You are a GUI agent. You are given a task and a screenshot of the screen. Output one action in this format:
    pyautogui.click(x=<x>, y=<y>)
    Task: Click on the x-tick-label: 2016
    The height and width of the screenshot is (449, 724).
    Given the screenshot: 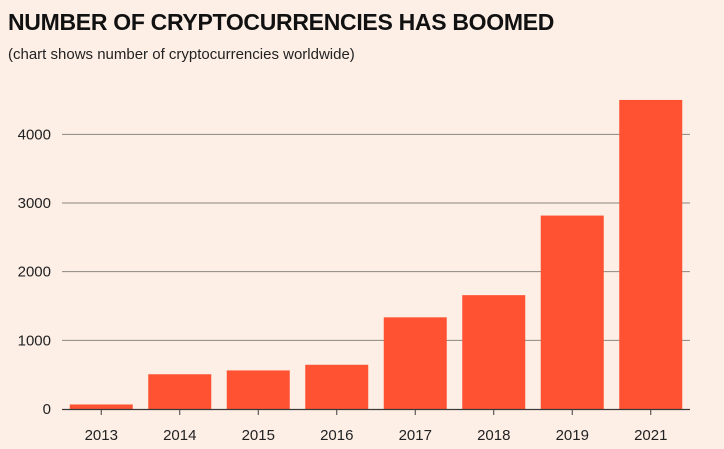 What is the action you would take?
    pyautogui.click(x=336, y=435)
    